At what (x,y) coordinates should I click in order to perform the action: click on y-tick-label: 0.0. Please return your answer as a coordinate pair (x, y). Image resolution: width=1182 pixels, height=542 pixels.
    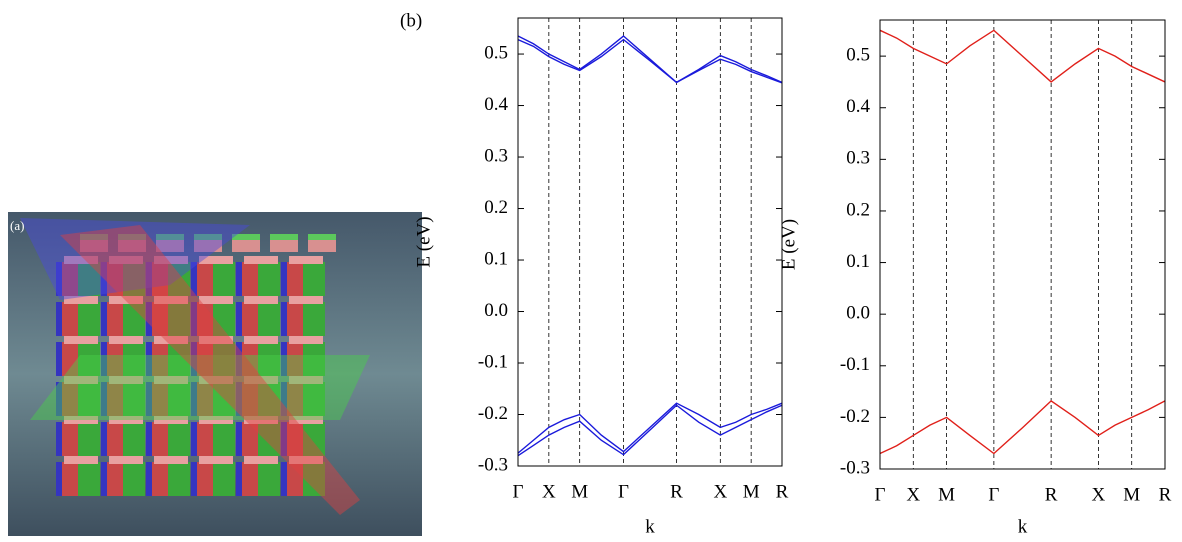
    Looking at the image, I should click on (858, 313).